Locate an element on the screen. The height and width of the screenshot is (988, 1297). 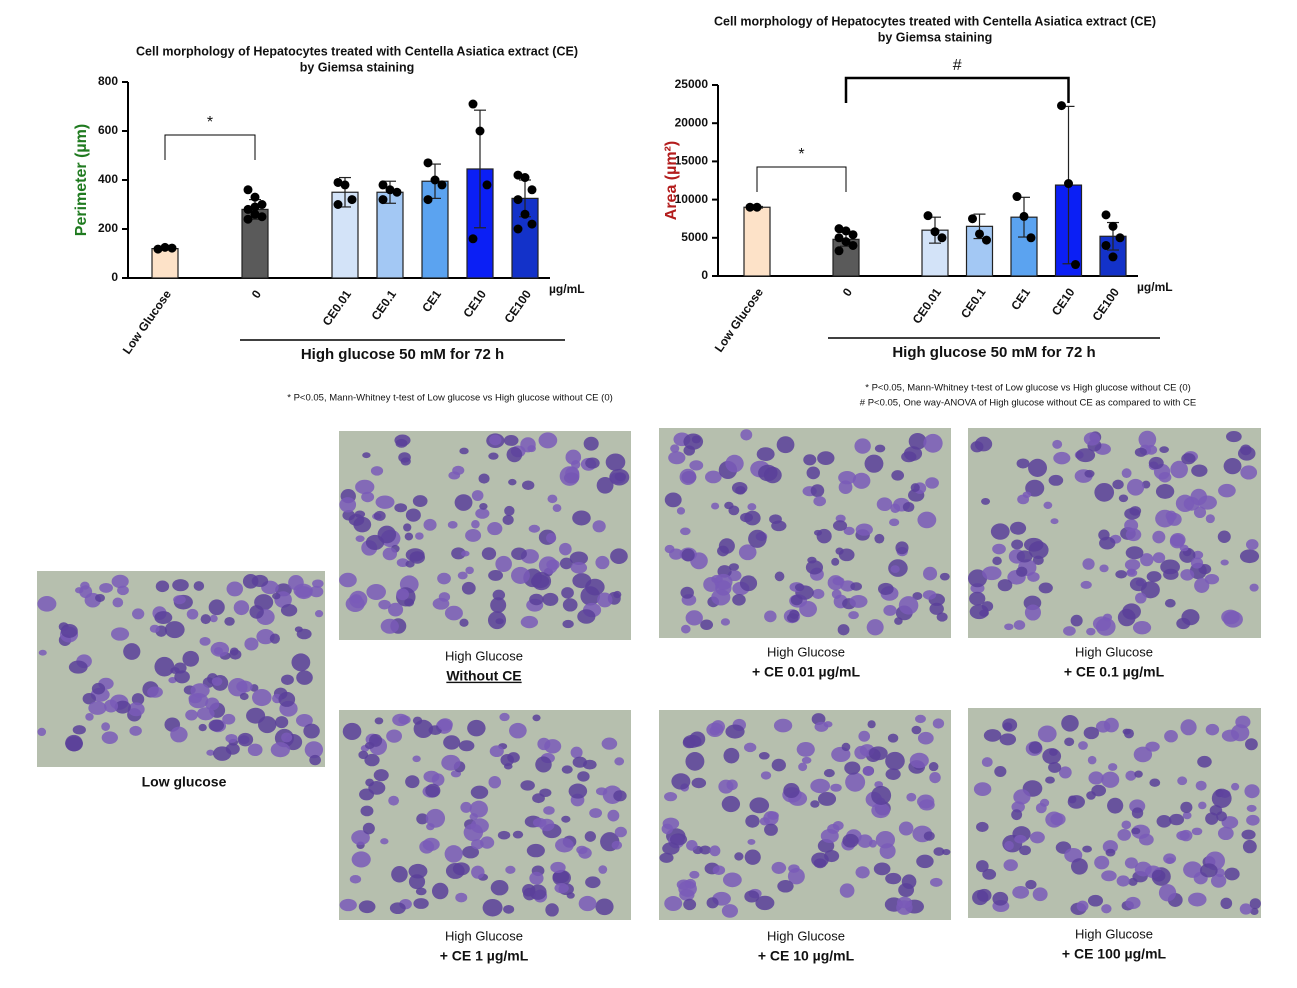
y-tick-label: 10000 is located at coordinates (692, 199).